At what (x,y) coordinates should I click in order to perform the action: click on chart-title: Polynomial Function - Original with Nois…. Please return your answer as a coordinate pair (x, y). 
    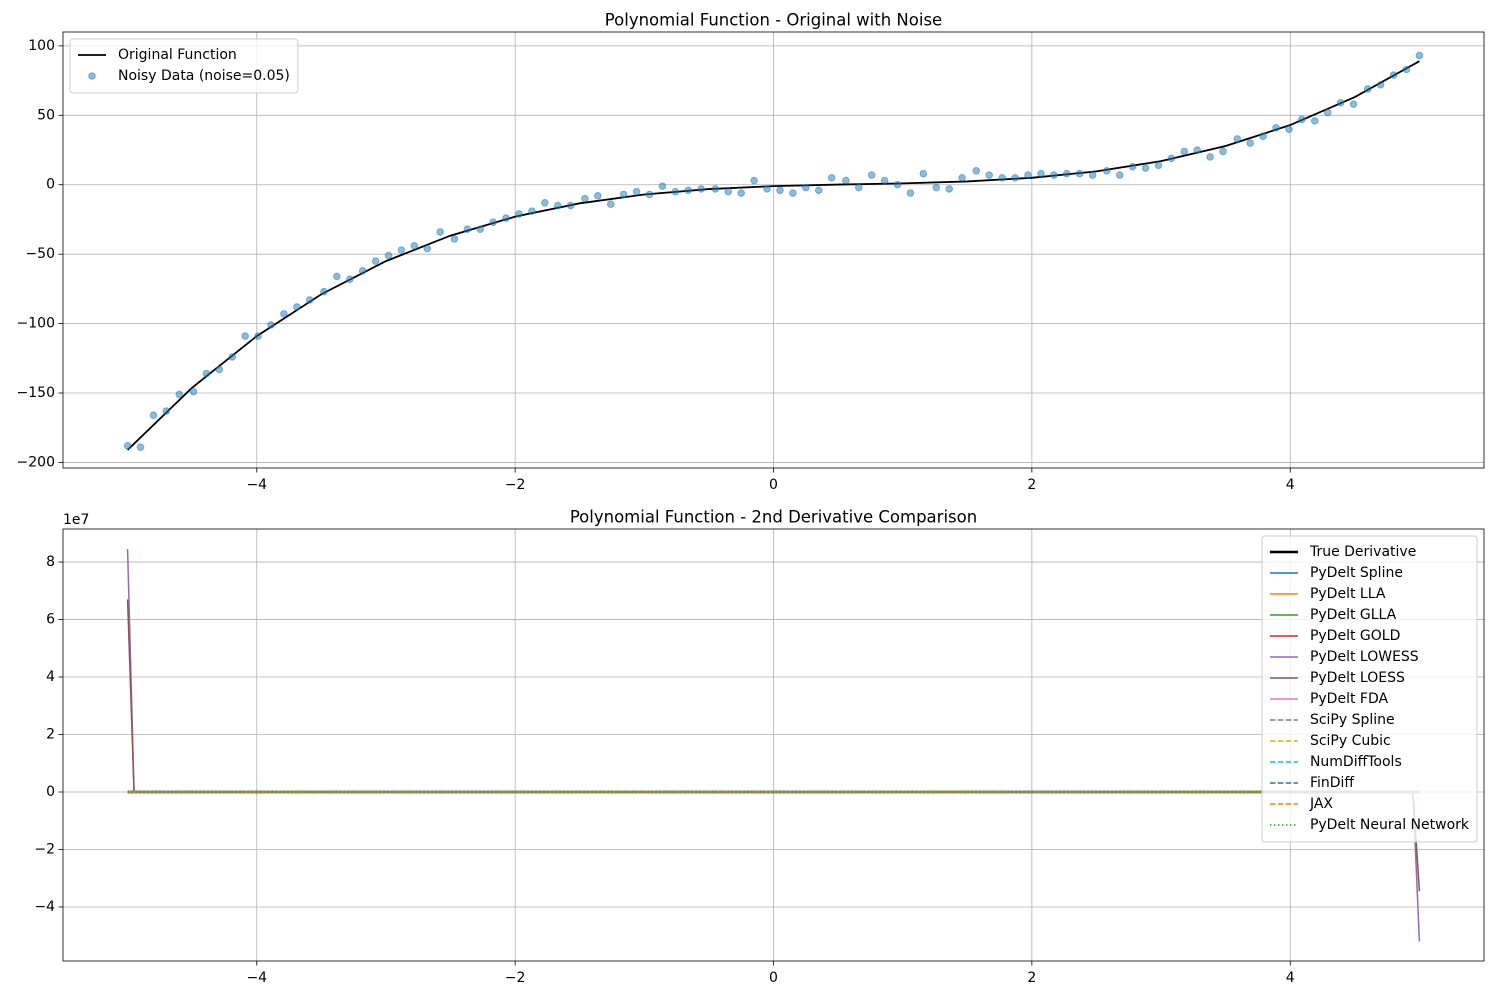
    Looking at the image, I should click on (773, 20).